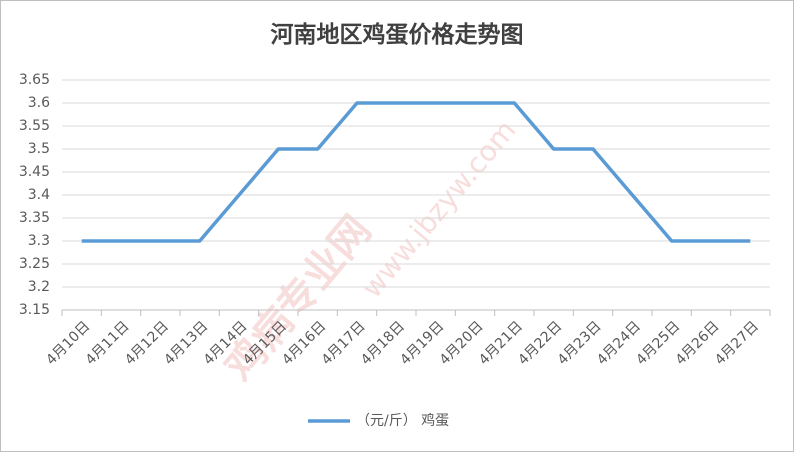 This screenshot has width=794, height=452. What do you see at coordinates (34, 126) in the screenshot?
I see `y-tick-label: 3.55` at bounding box center [34, 126].